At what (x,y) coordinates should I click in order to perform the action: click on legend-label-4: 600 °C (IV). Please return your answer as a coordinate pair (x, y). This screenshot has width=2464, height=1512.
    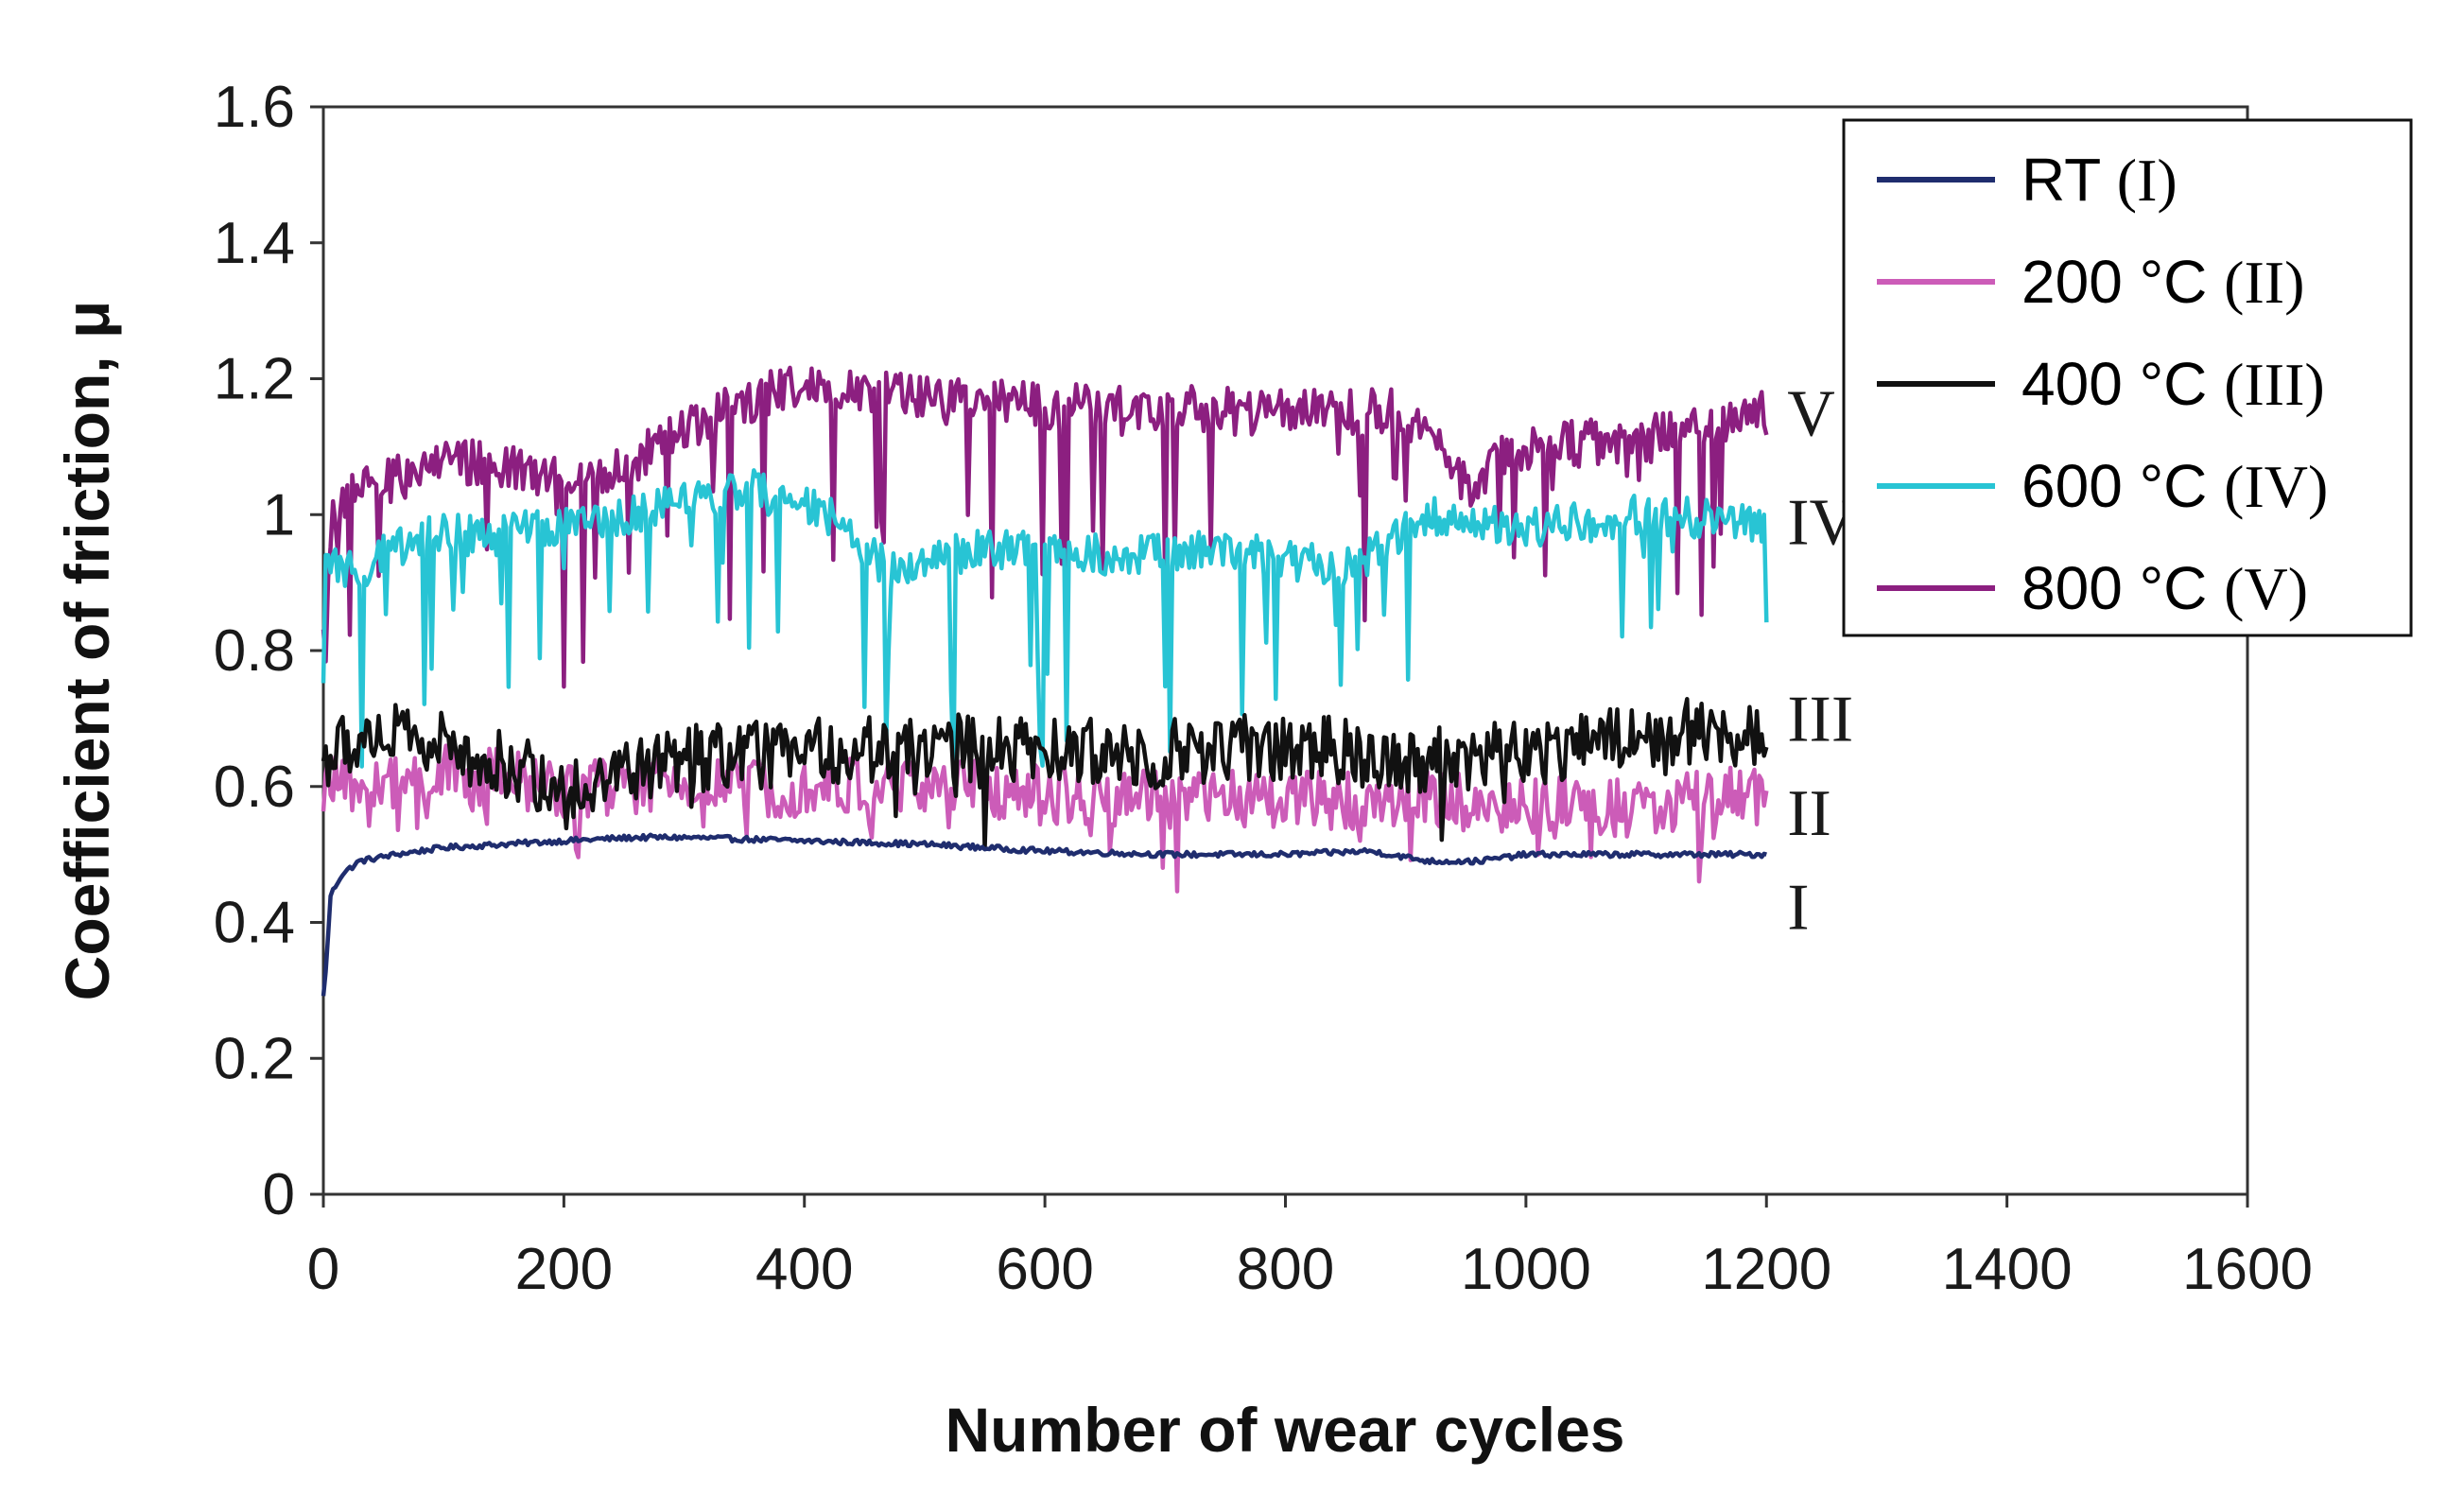
    Looking at the image, I should click on (2175, 486).